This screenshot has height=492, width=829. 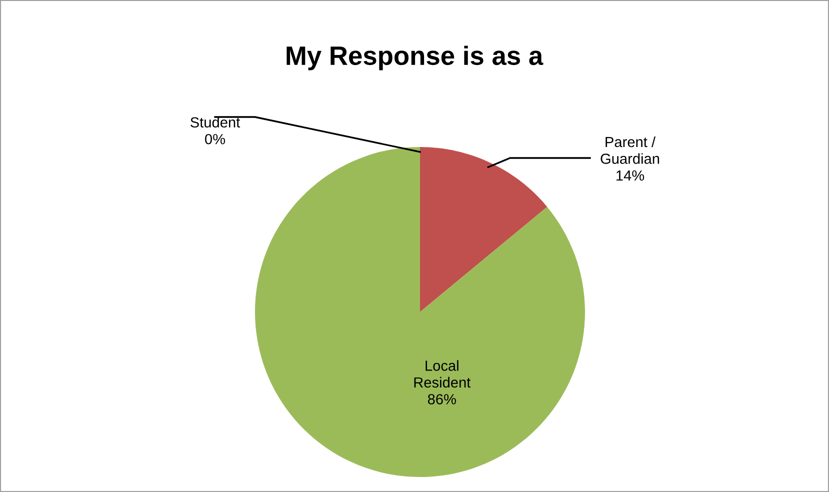 I want to click on chart-title: My Response is as a, so click(x=415, y=58).